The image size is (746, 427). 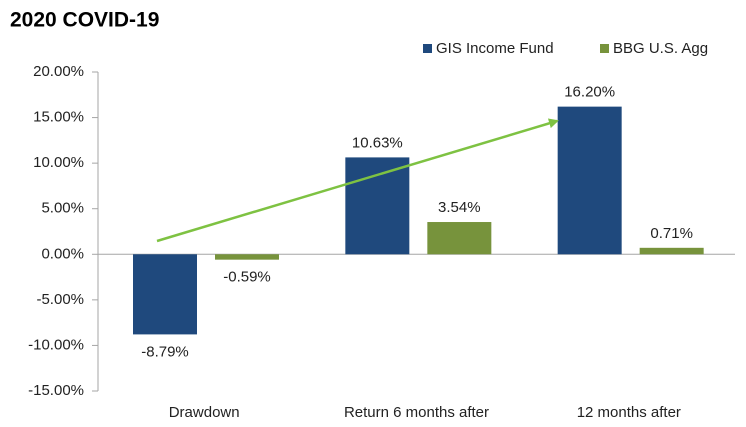 I want to click on legend-label: GIS Income Fund, so click(x=495, y=48).